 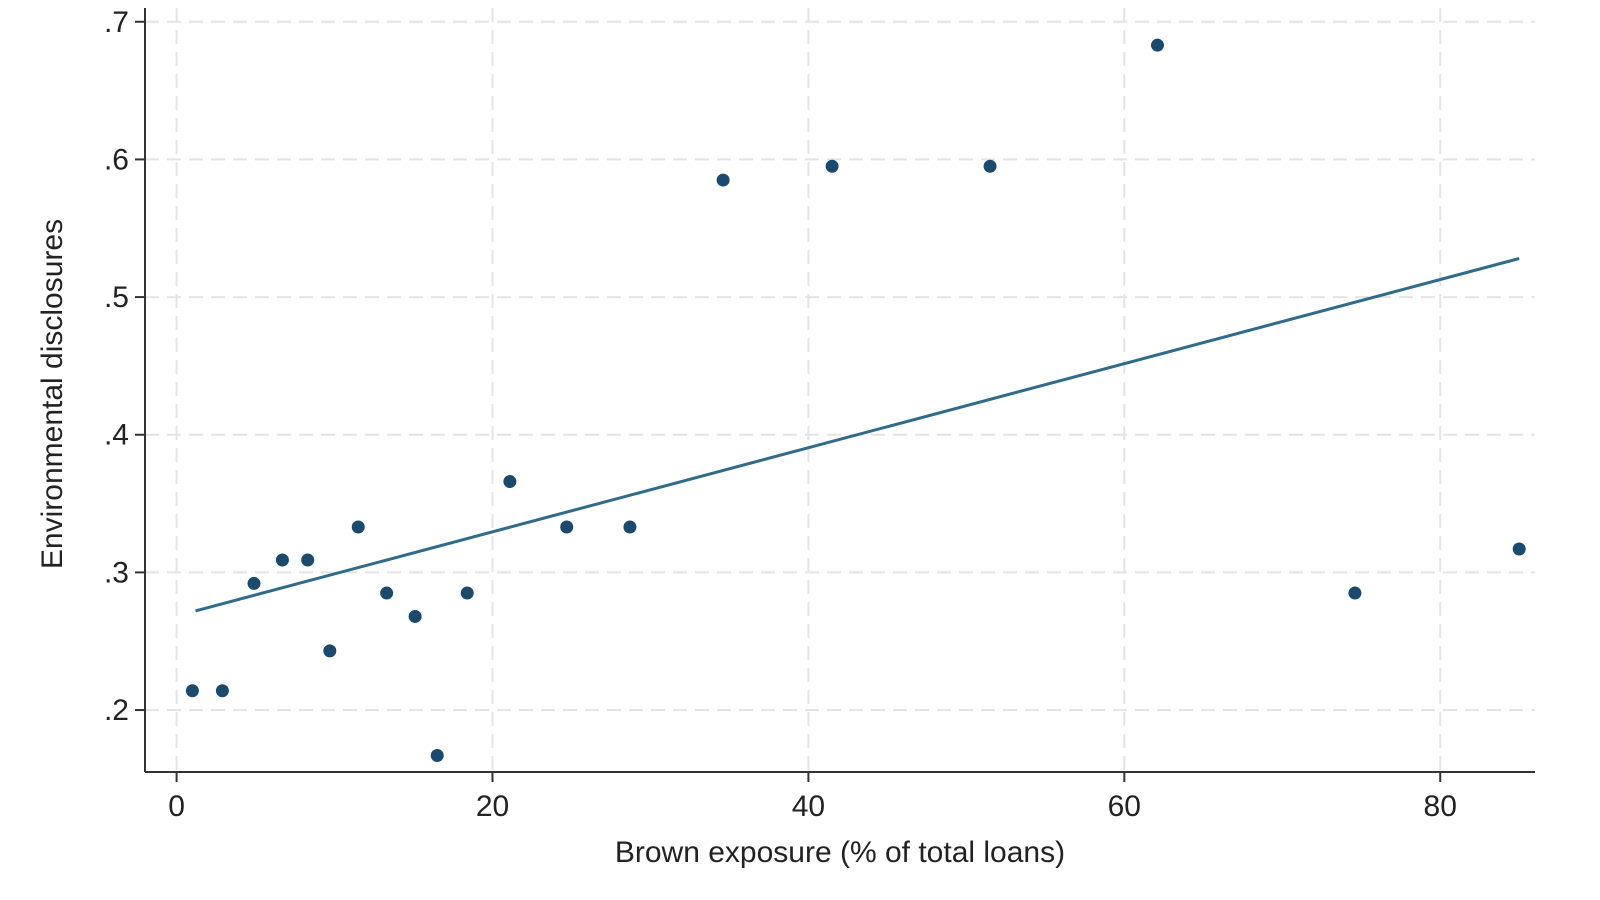 I want to click on y-tick-label: .5, so click(x=116, y=297).